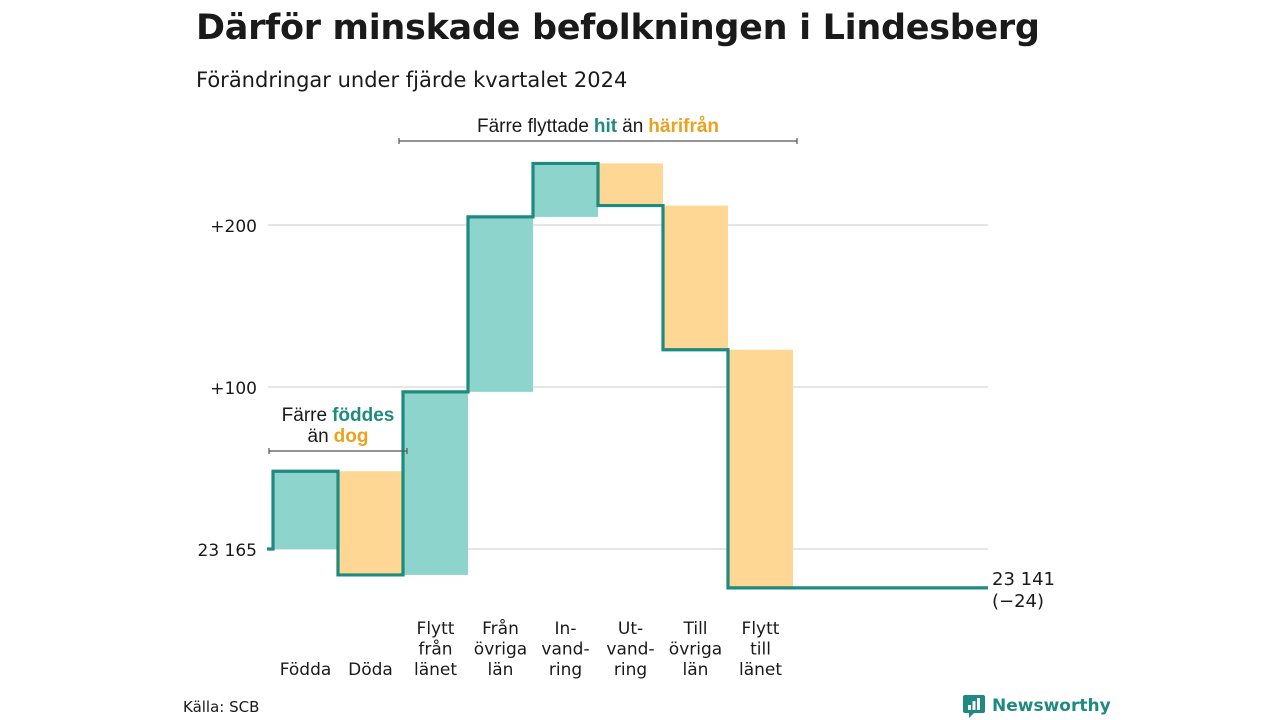 The width and height of the screenshot is (1280, 720). What do you see at coordinates (305, 510) in the screenshot?
I see `bar-fodda` at bounding box center [305, 510].